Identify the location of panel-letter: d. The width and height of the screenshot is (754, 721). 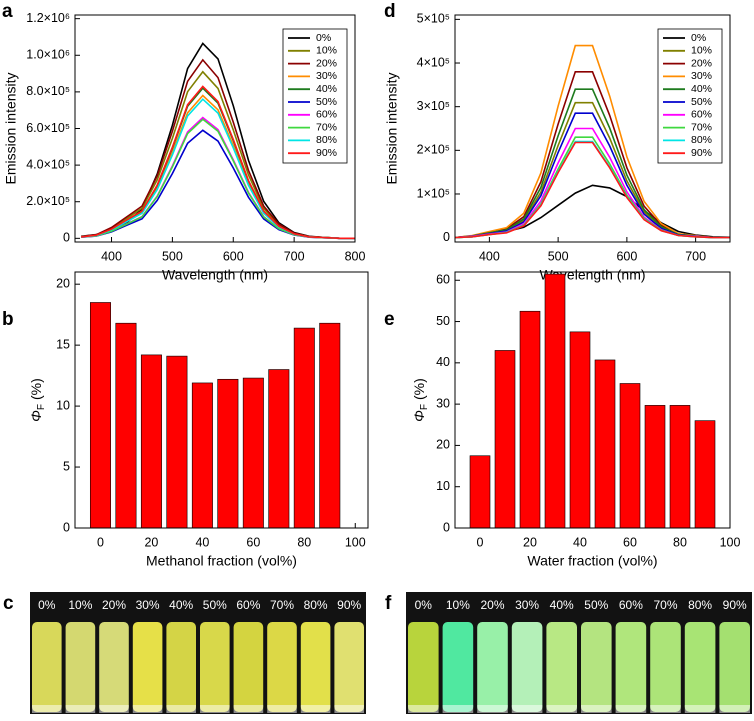
(390, 11).